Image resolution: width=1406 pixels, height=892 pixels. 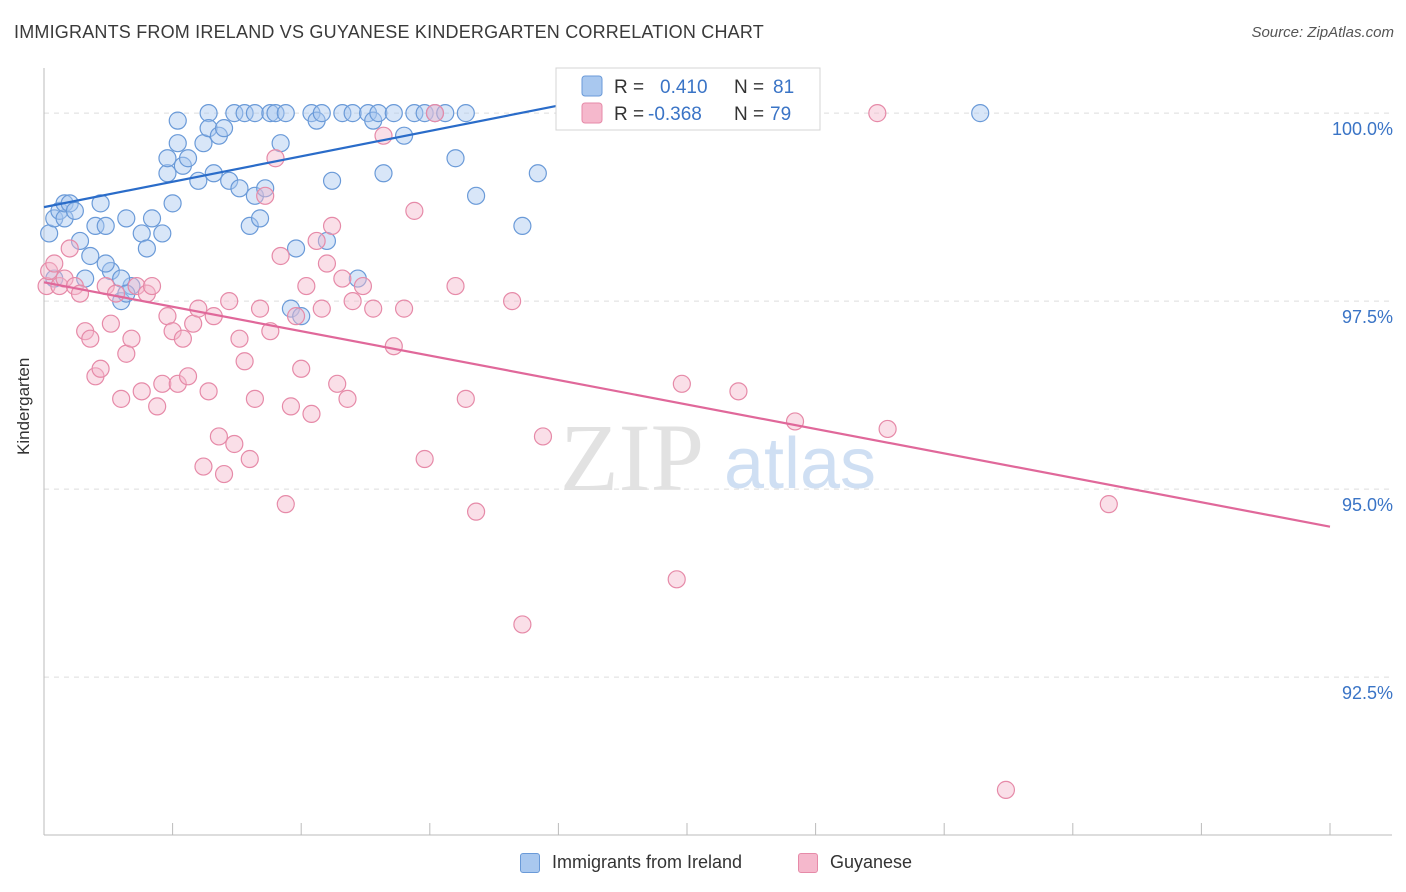 What do you see at coordinates (675, 114) in the screenshot?
I see `stats-r-value-pink: -0.368` at bounding box center [675, 114].